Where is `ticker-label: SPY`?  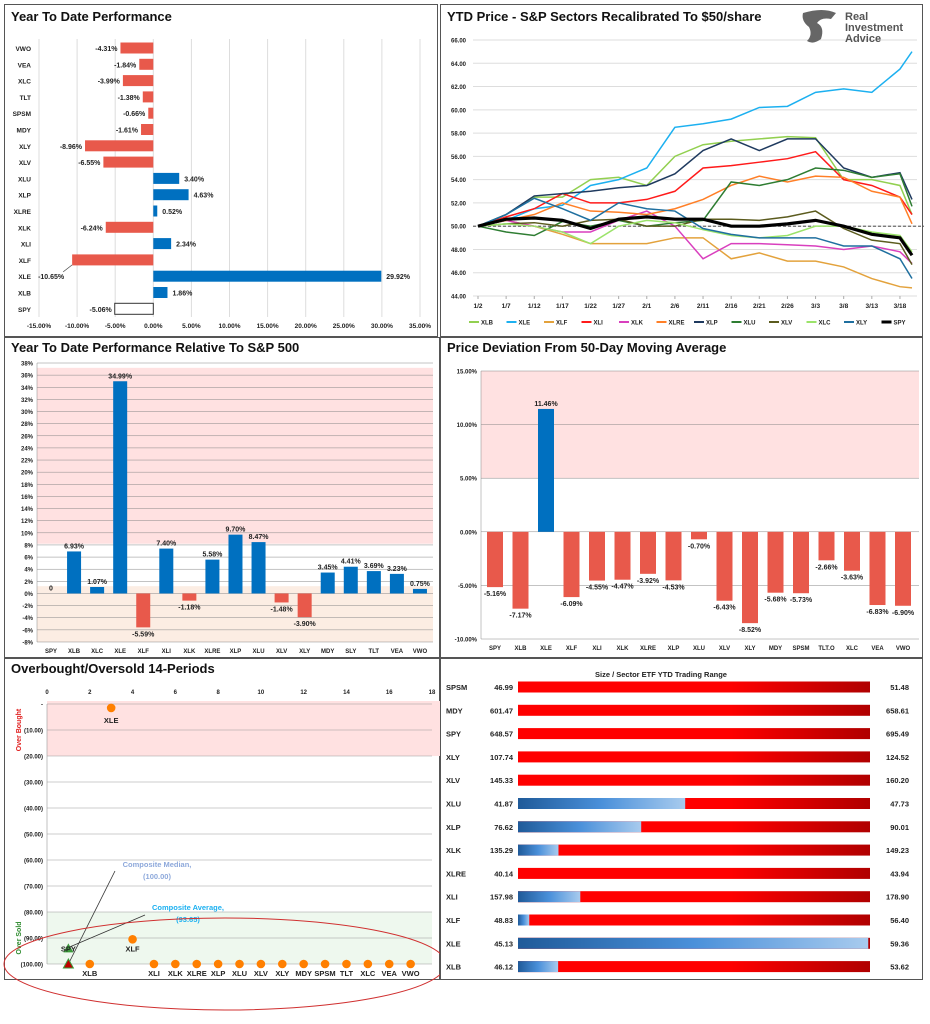 ticker-label: SPY is located at coordinates (453, 734).